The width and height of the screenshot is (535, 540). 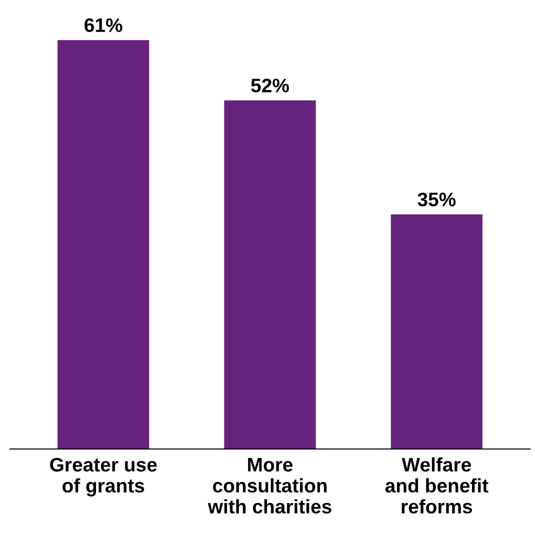 I want to click on data-label: 61%, so click(x=103, y=25).